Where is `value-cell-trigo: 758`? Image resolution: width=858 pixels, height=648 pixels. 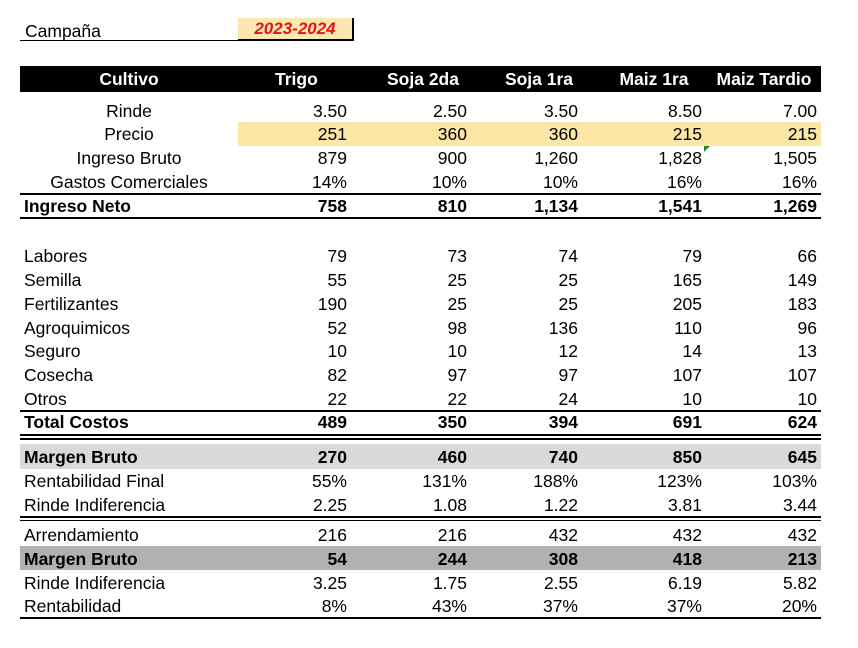
value-cell-trigo: 758 is located at coordinates (332, 206).